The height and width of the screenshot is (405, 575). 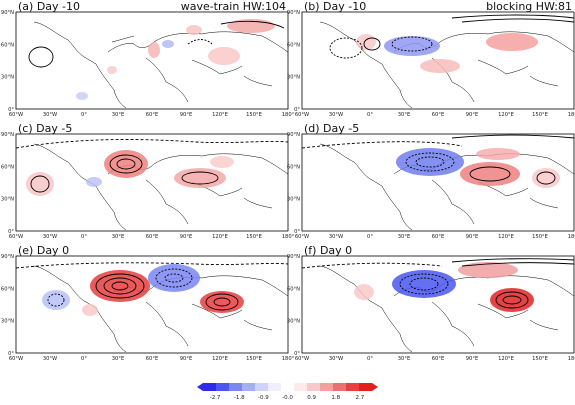 I want to click on panel-e: (e) Day 0, so click(x=152, y=299).